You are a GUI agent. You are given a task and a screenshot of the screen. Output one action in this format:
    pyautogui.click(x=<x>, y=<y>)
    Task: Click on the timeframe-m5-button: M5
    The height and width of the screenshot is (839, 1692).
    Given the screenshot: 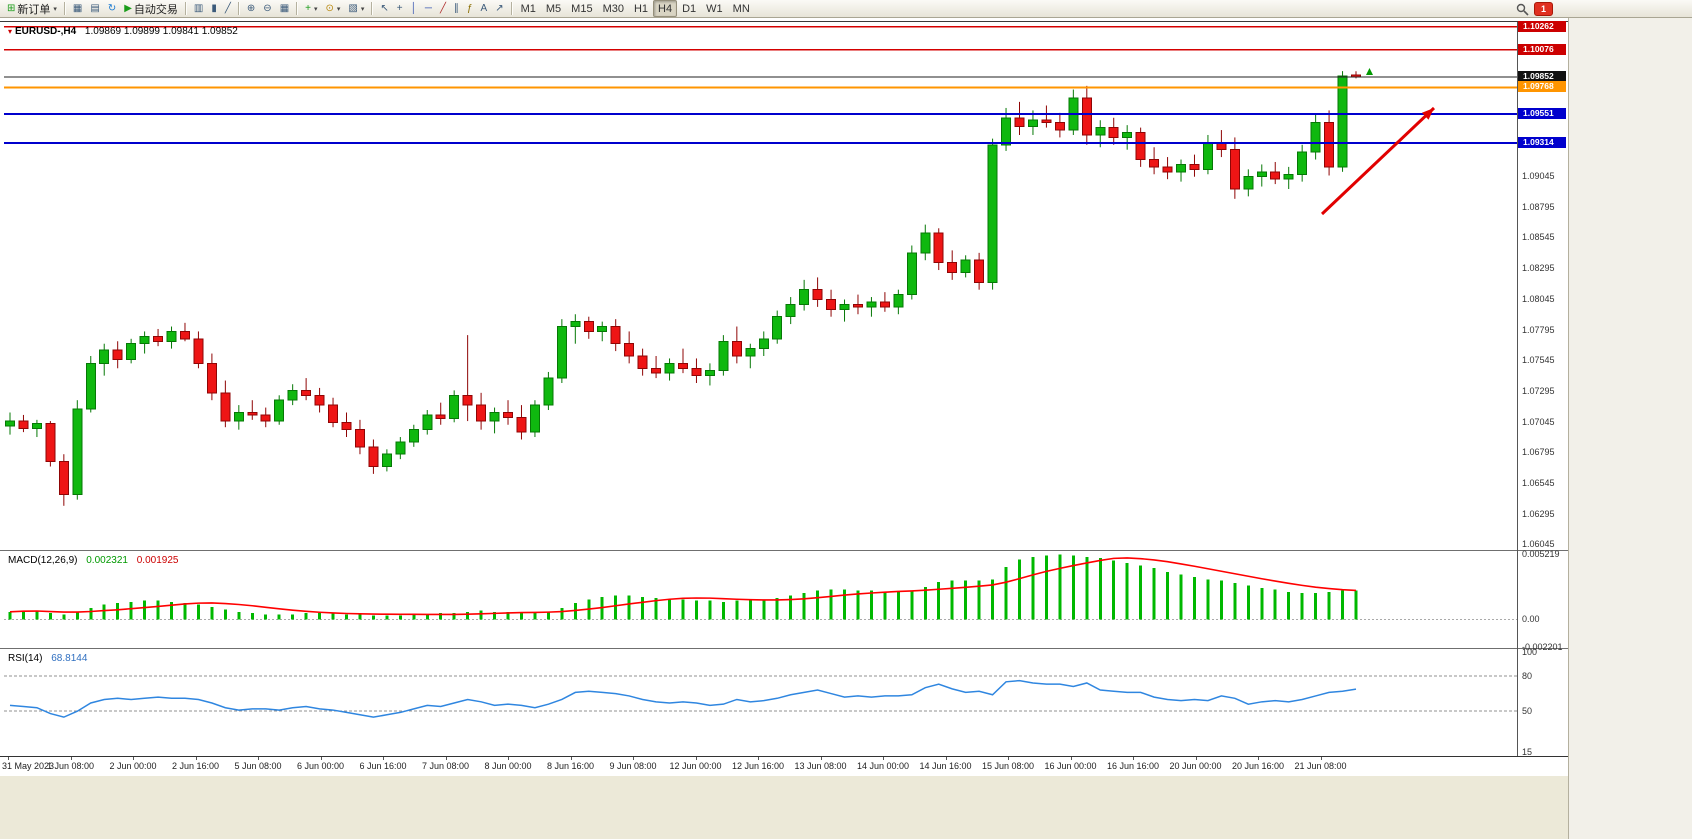 What is the action you would take?
    pyautogui.click(x=553, y=8)
    